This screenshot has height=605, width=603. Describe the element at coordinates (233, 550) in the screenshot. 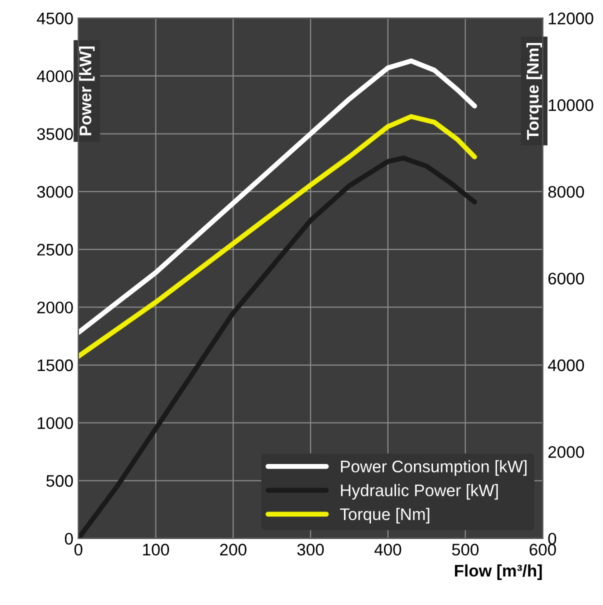

I see `x-tick-label: 200` at that location.